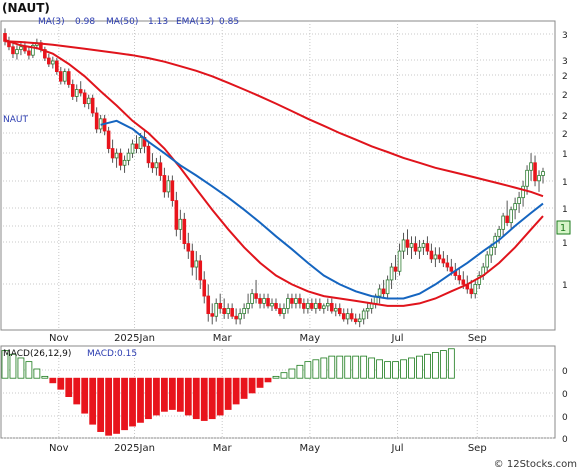  What do you see at coordinates (229, 22) in the screenshot?
I see `ema13-value: 0.85` at bounding box center [229, 22].